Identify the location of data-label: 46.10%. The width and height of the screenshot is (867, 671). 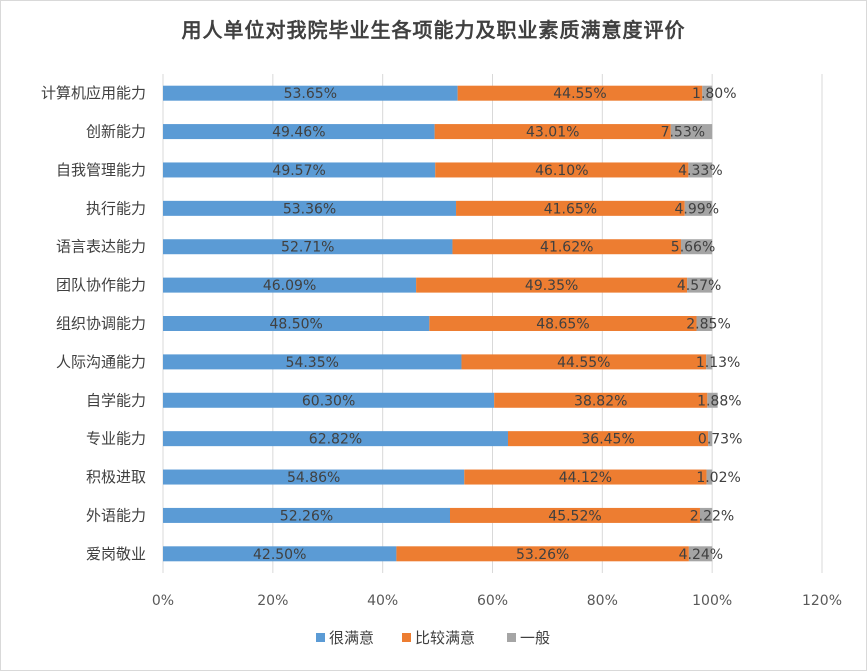
(561, 171).